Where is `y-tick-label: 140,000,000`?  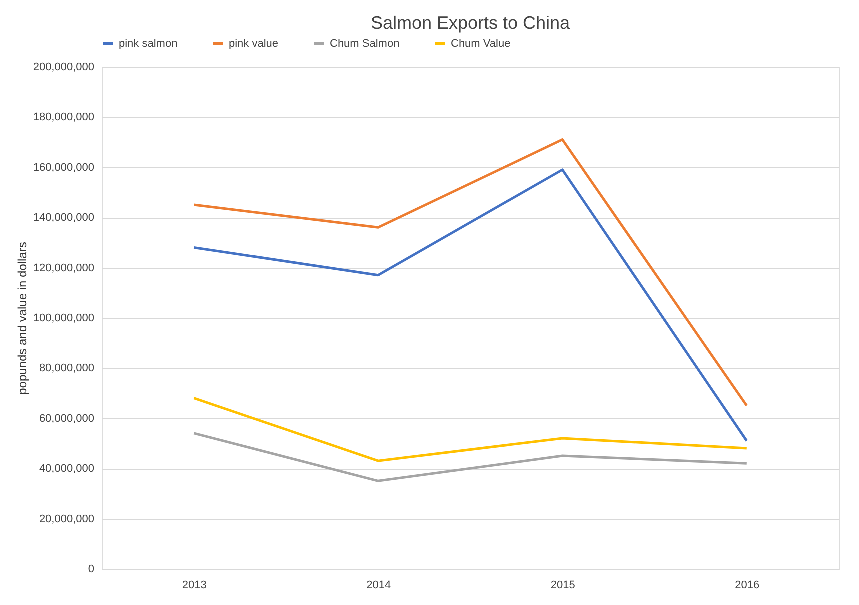 y-tick-label: 140,000,000 is located at coordinates (63, 218).